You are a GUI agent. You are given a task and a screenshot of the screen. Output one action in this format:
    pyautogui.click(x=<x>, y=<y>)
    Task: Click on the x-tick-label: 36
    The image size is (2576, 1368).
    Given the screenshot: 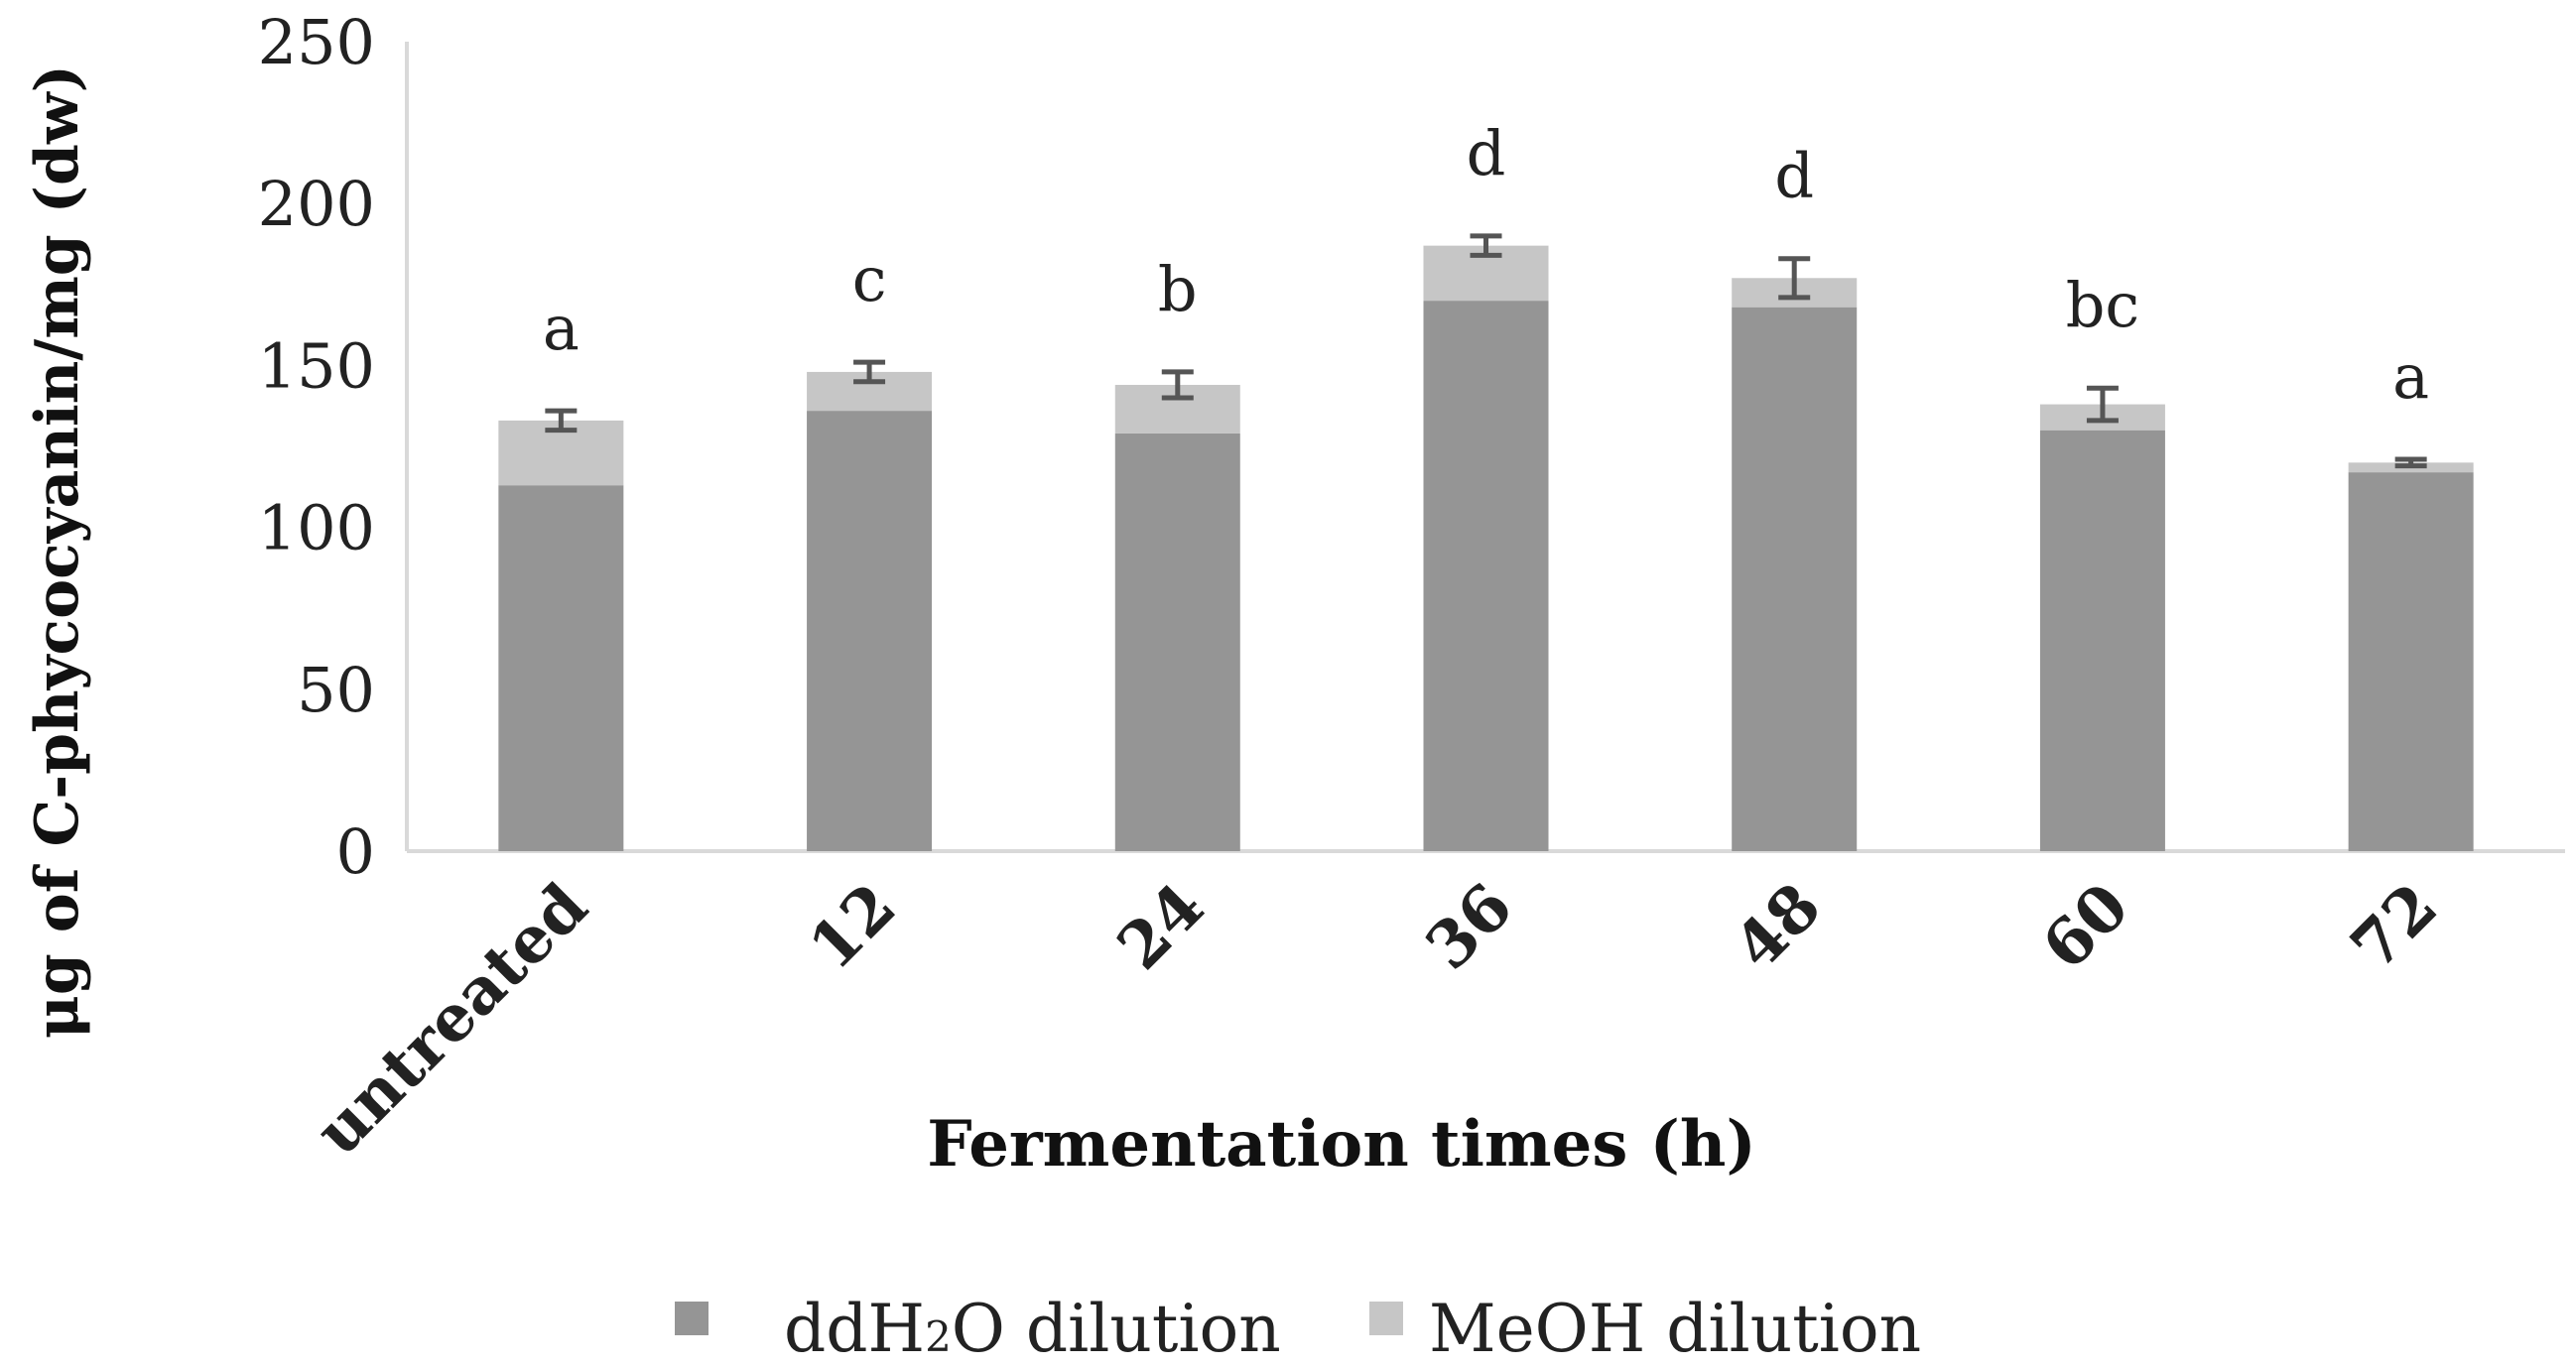 What is the action you would take?
    pyautogui.click(x=1470, y=927)
    